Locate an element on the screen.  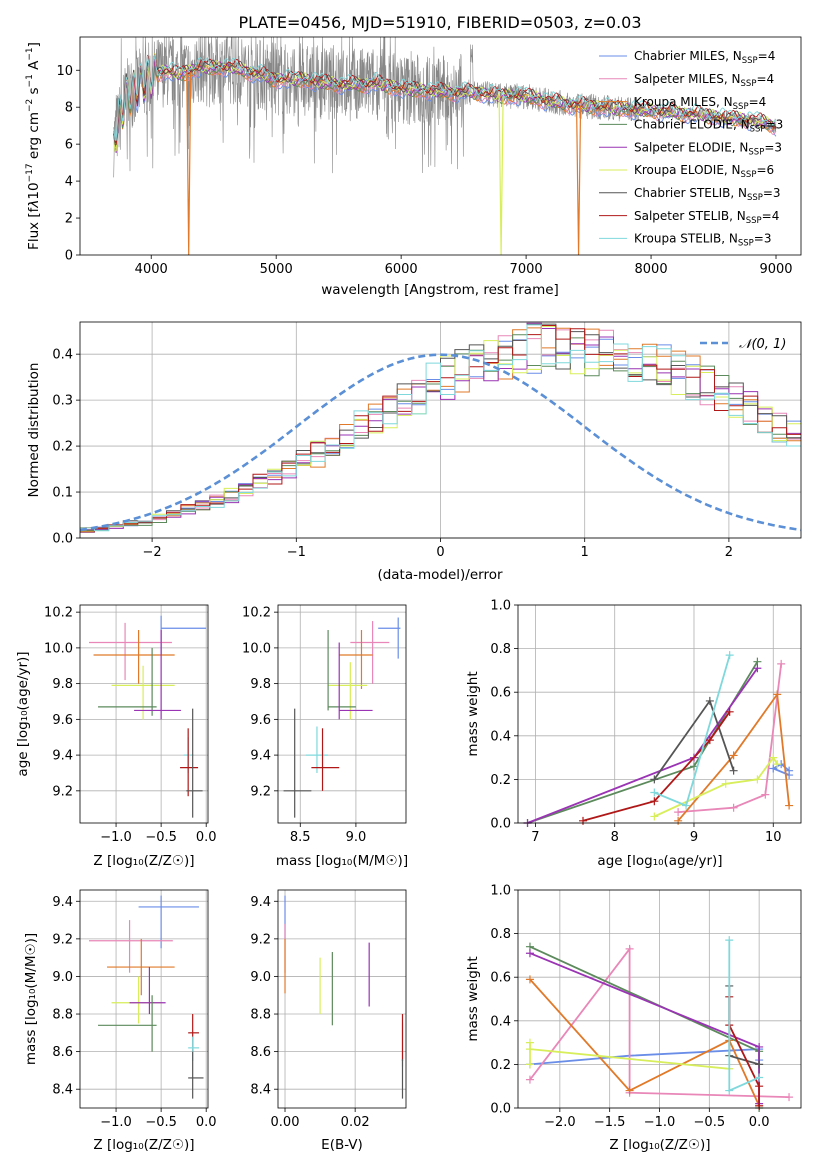
spectrum-xtick-label: 9000 is located at coordinates (775, 269).